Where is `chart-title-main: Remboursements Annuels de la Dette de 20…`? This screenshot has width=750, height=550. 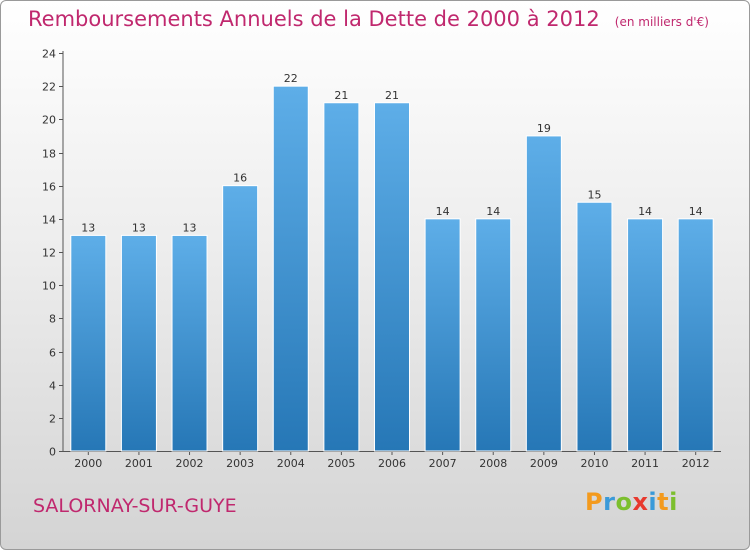 chart-title-main: Remboursements Annuels de la Dette de 20… is located at coordinates (314, 19).